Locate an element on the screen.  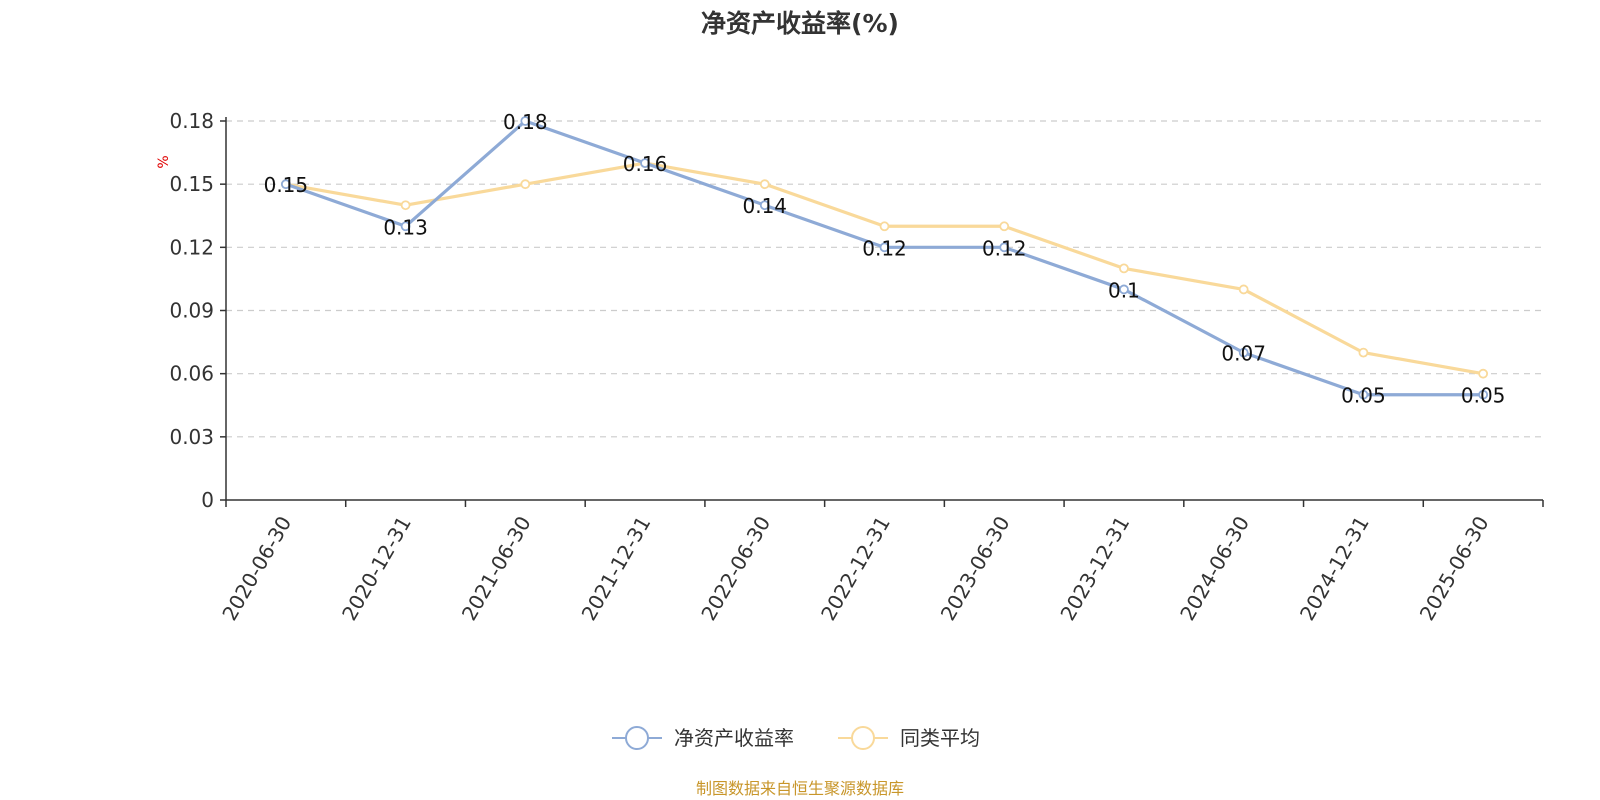
y-axis-ticks: 0 0.03 0.06 0.09 0.12 0.15 0.18 is located at coordinates (197, 310).